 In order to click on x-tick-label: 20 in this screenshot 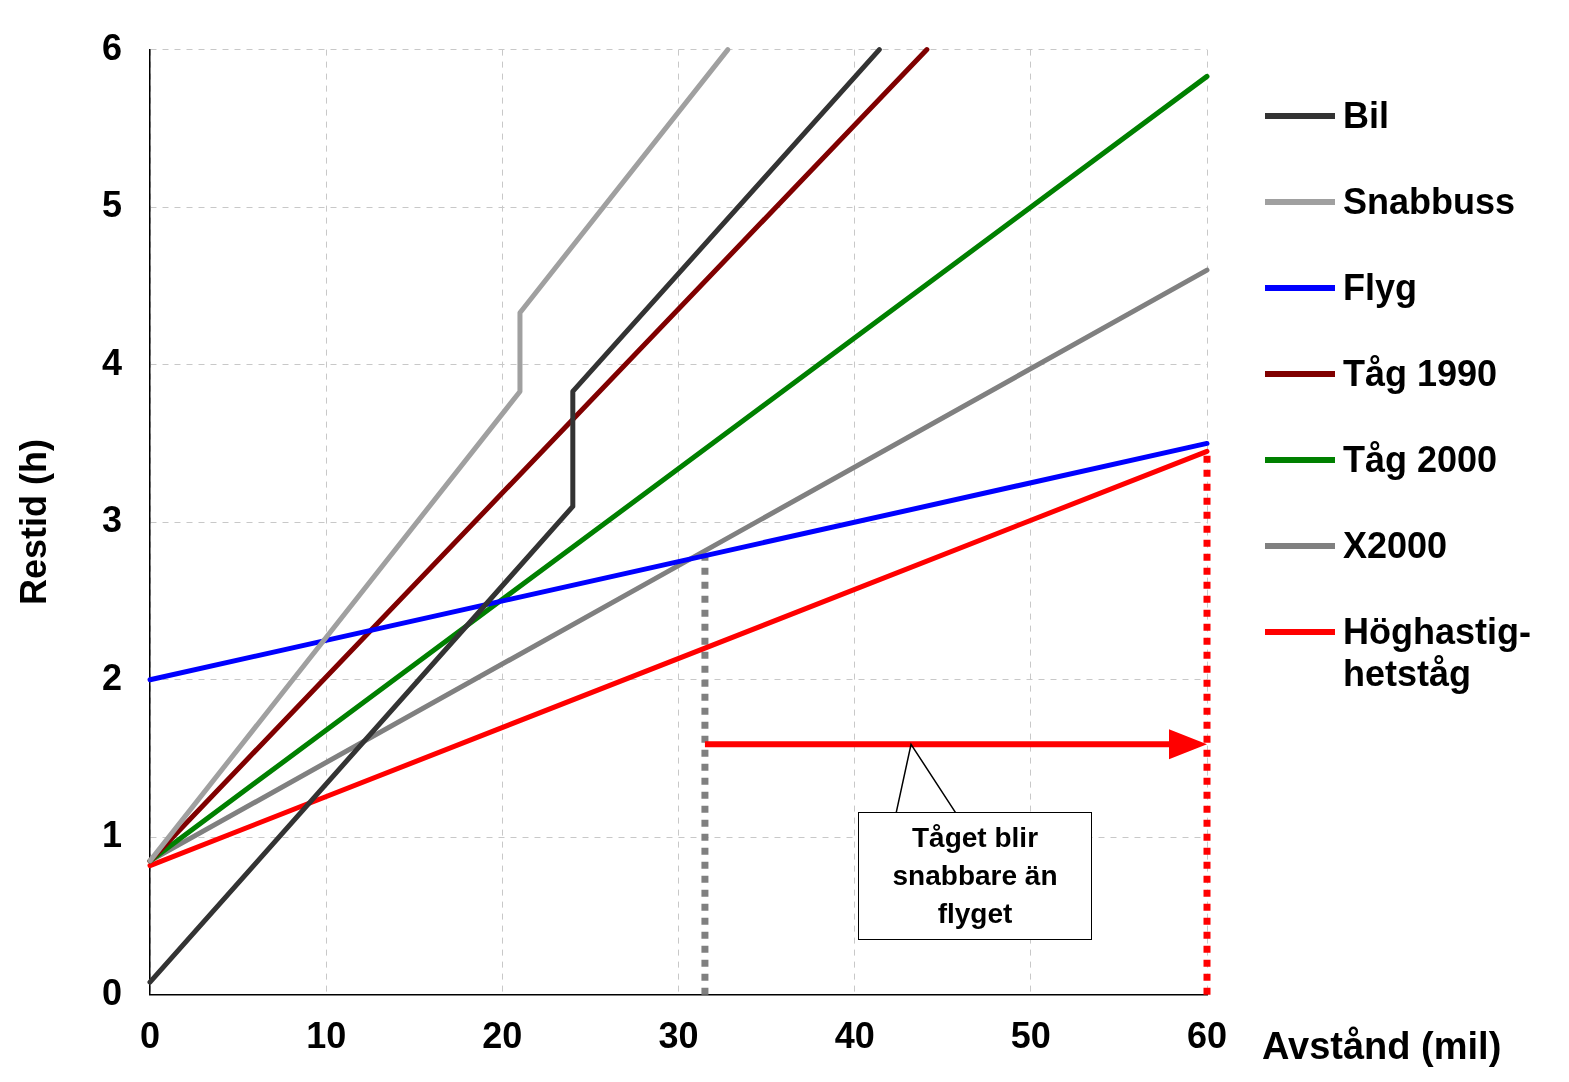, I will do `click(502, 1036)`.